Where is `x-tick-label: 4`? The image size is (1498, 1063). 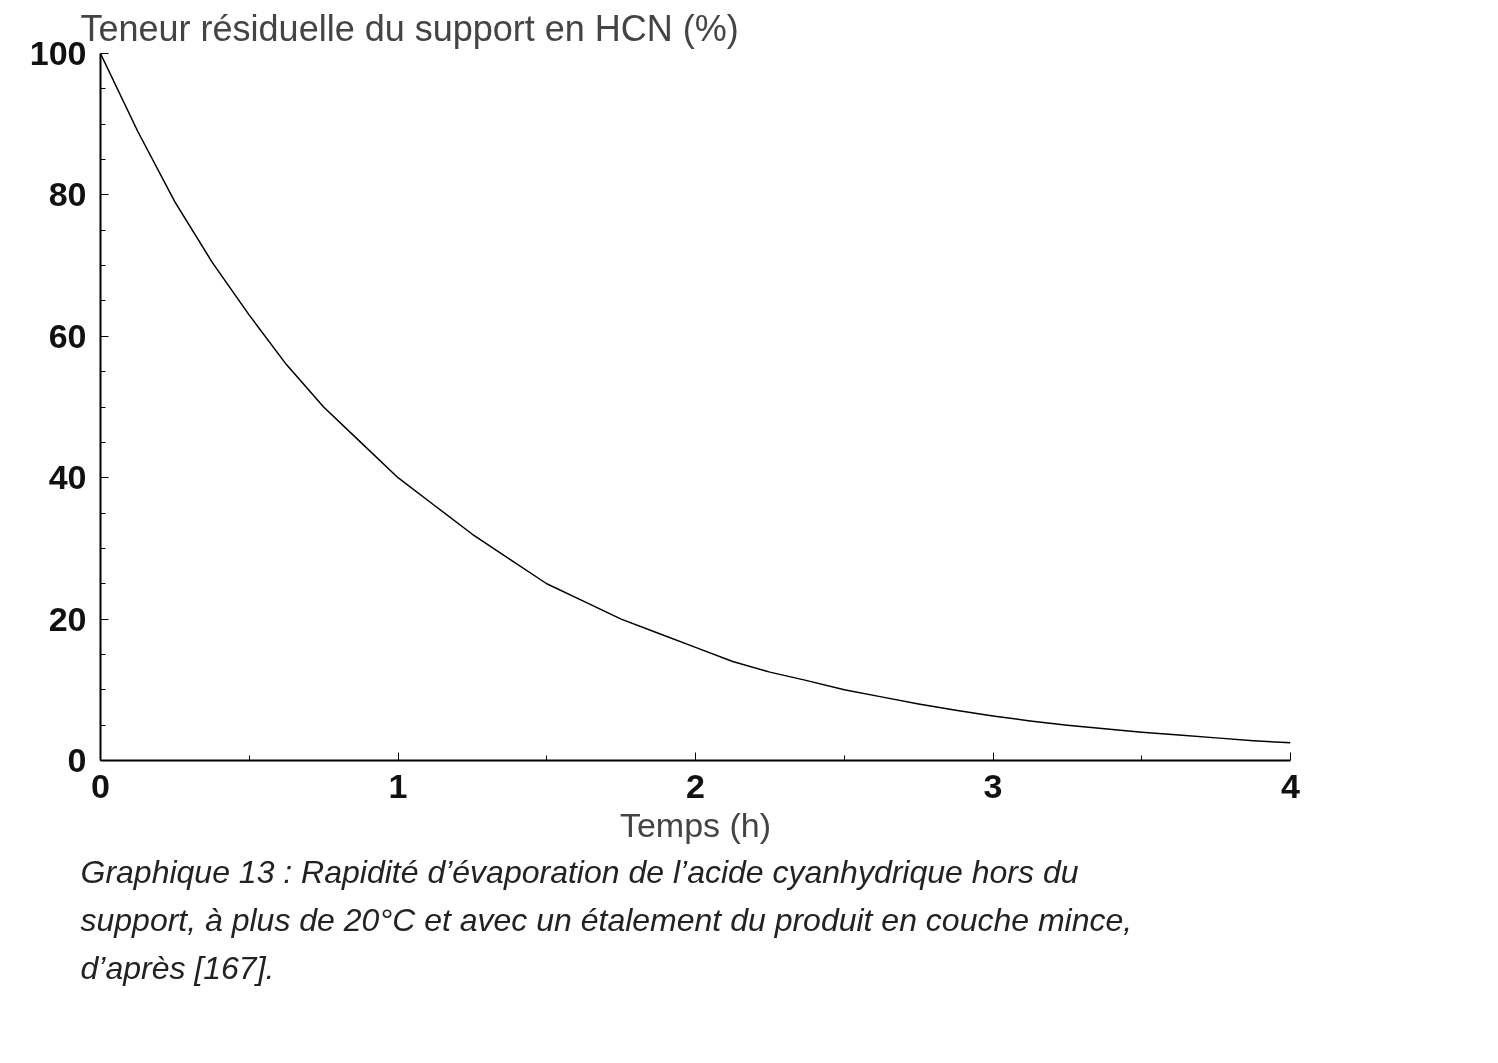
x-tick-label: 4 is located at coordinates (1291, 785).